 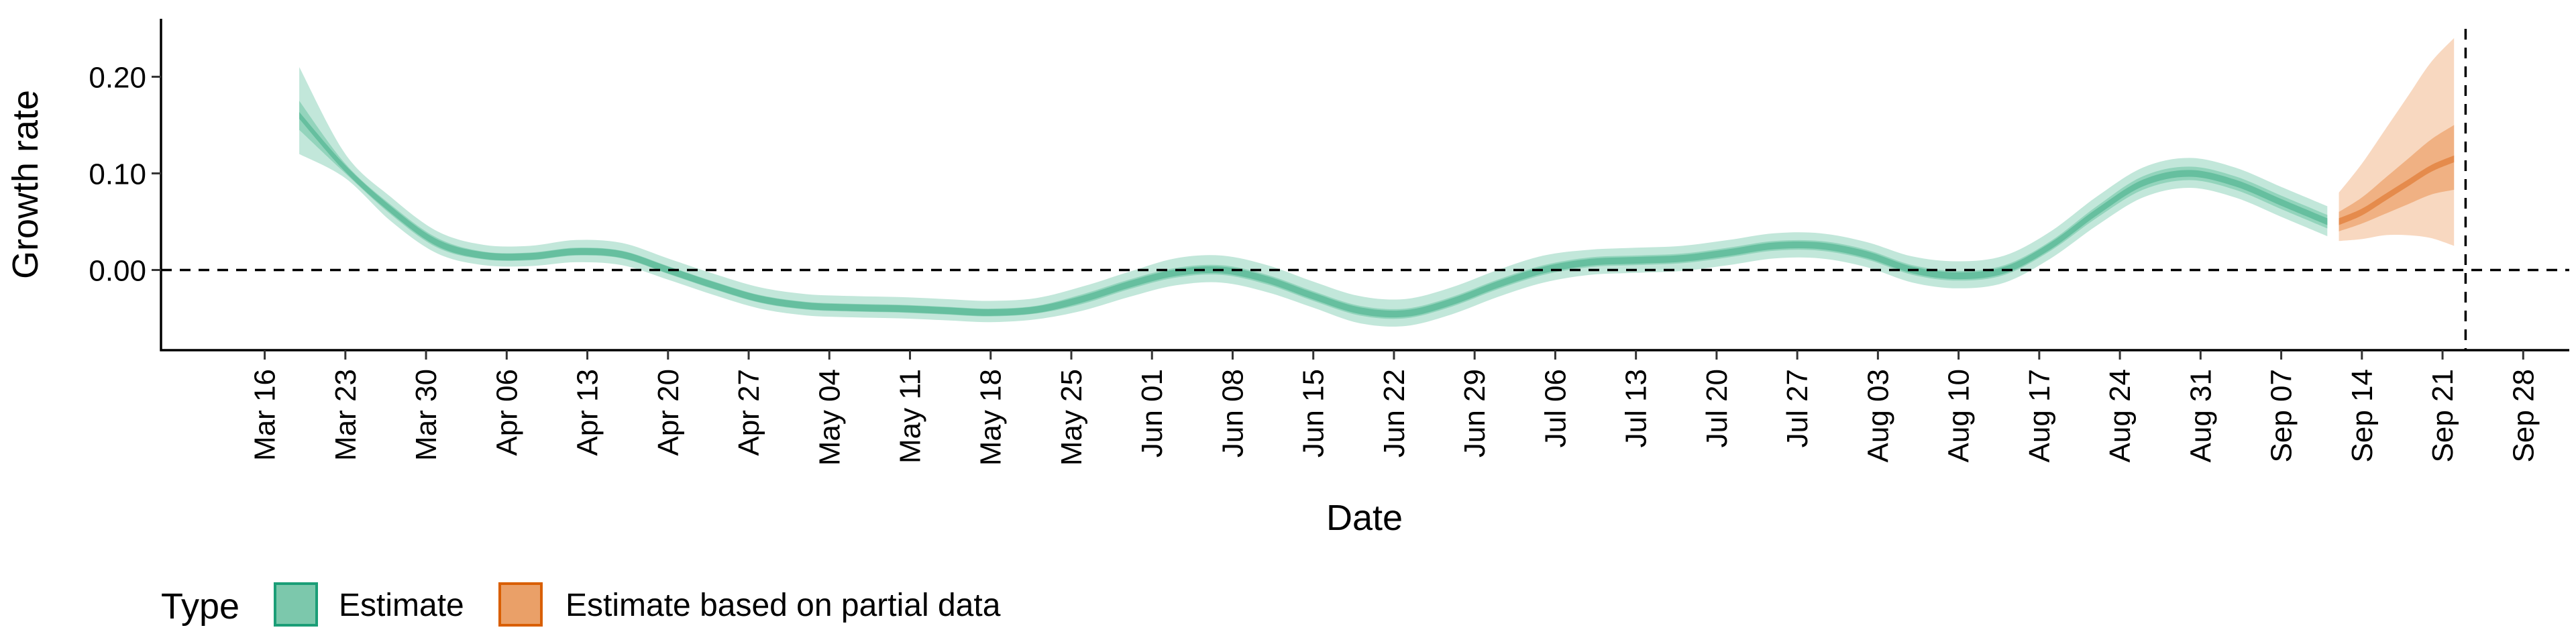 I want to click on x-tick-label: Jun 08, so click(x=1233, y=413).